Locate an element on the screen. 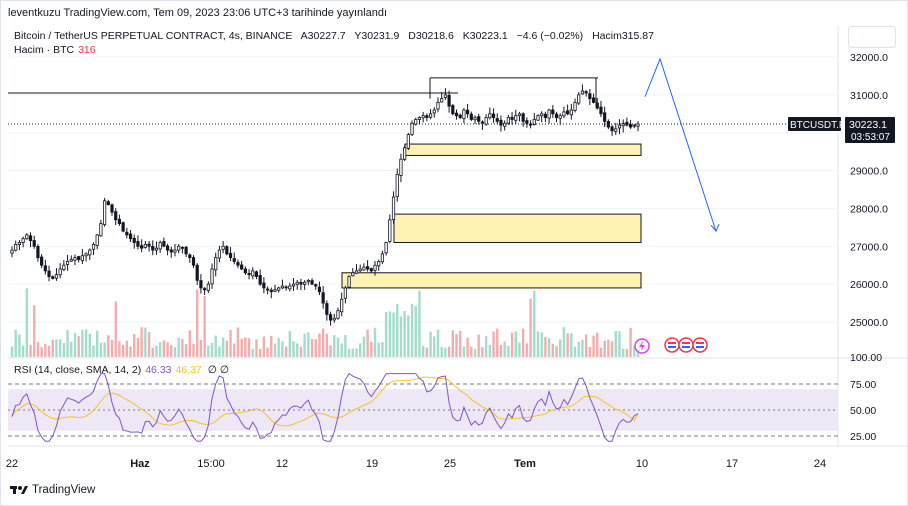 The image size is (908, 506). chart-settings-box is located at coordinates (872, 37).